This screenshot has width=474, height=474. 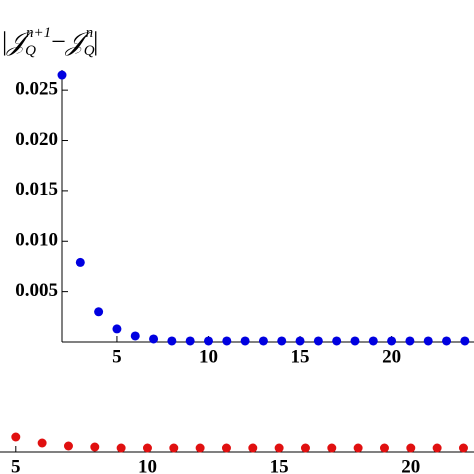 I want to click on y-tick-label: 0.010, so click(x=36, y=240).